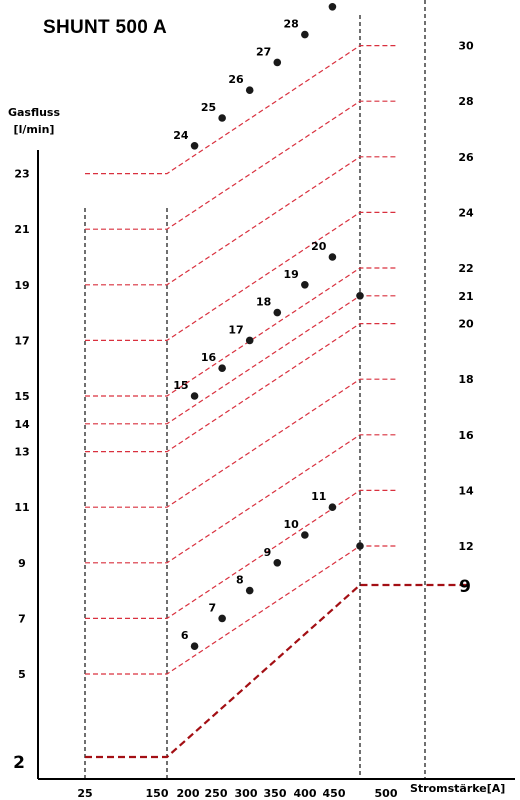 The width and height of the screenshot is (520, 800). Describe the element at coordinates (181, 135) in the screenshot. I see `data-point-label-24: 24` at that location.